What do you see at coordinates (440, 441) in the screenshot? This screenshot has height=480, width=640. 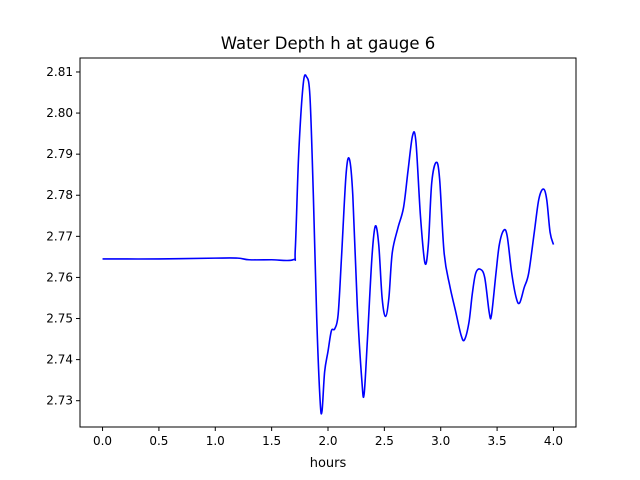 I see `x-tick-label: 3.0` at bounding box center [440, 441].